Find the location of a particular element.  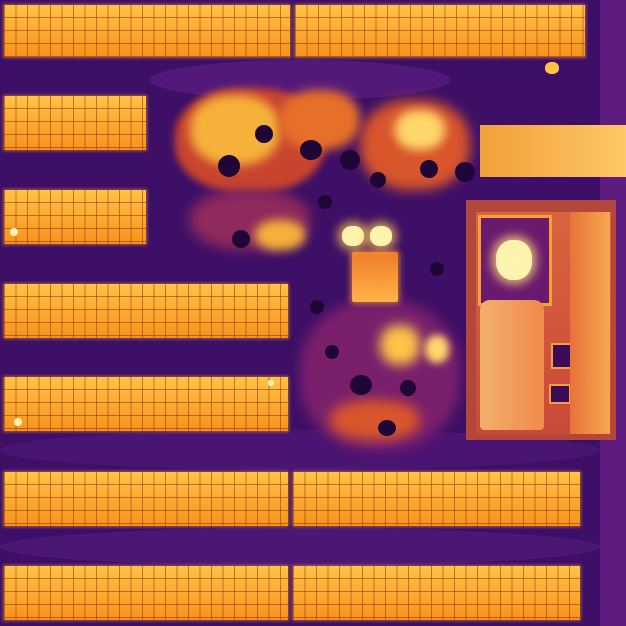

yard-strip is located at coordinates (590, 323).